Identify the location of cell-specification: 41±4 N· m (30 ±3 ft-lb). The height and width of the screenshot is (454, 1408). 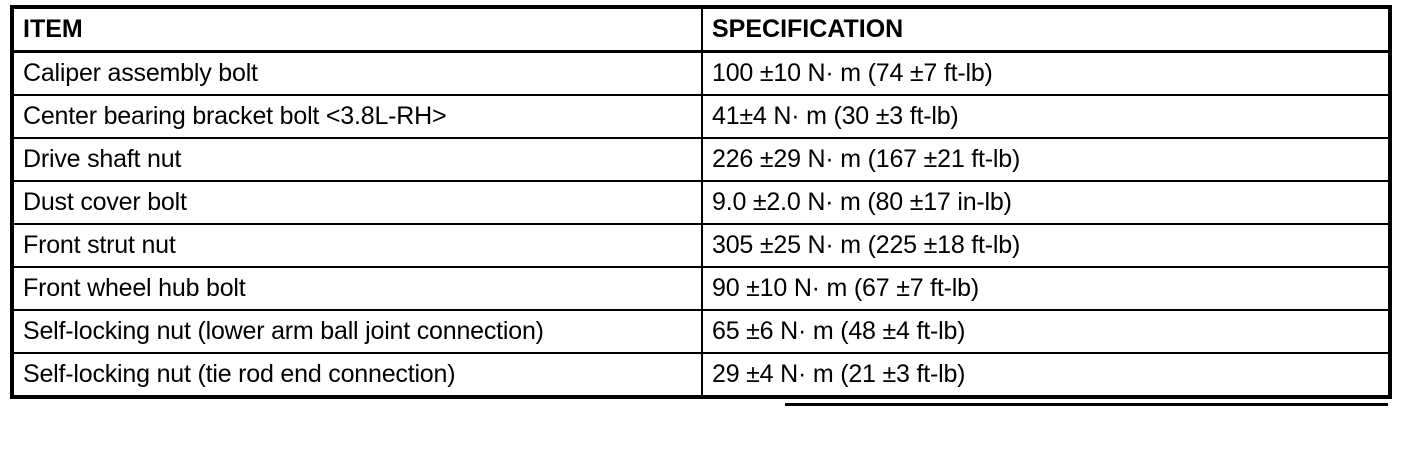
(1046, 116).